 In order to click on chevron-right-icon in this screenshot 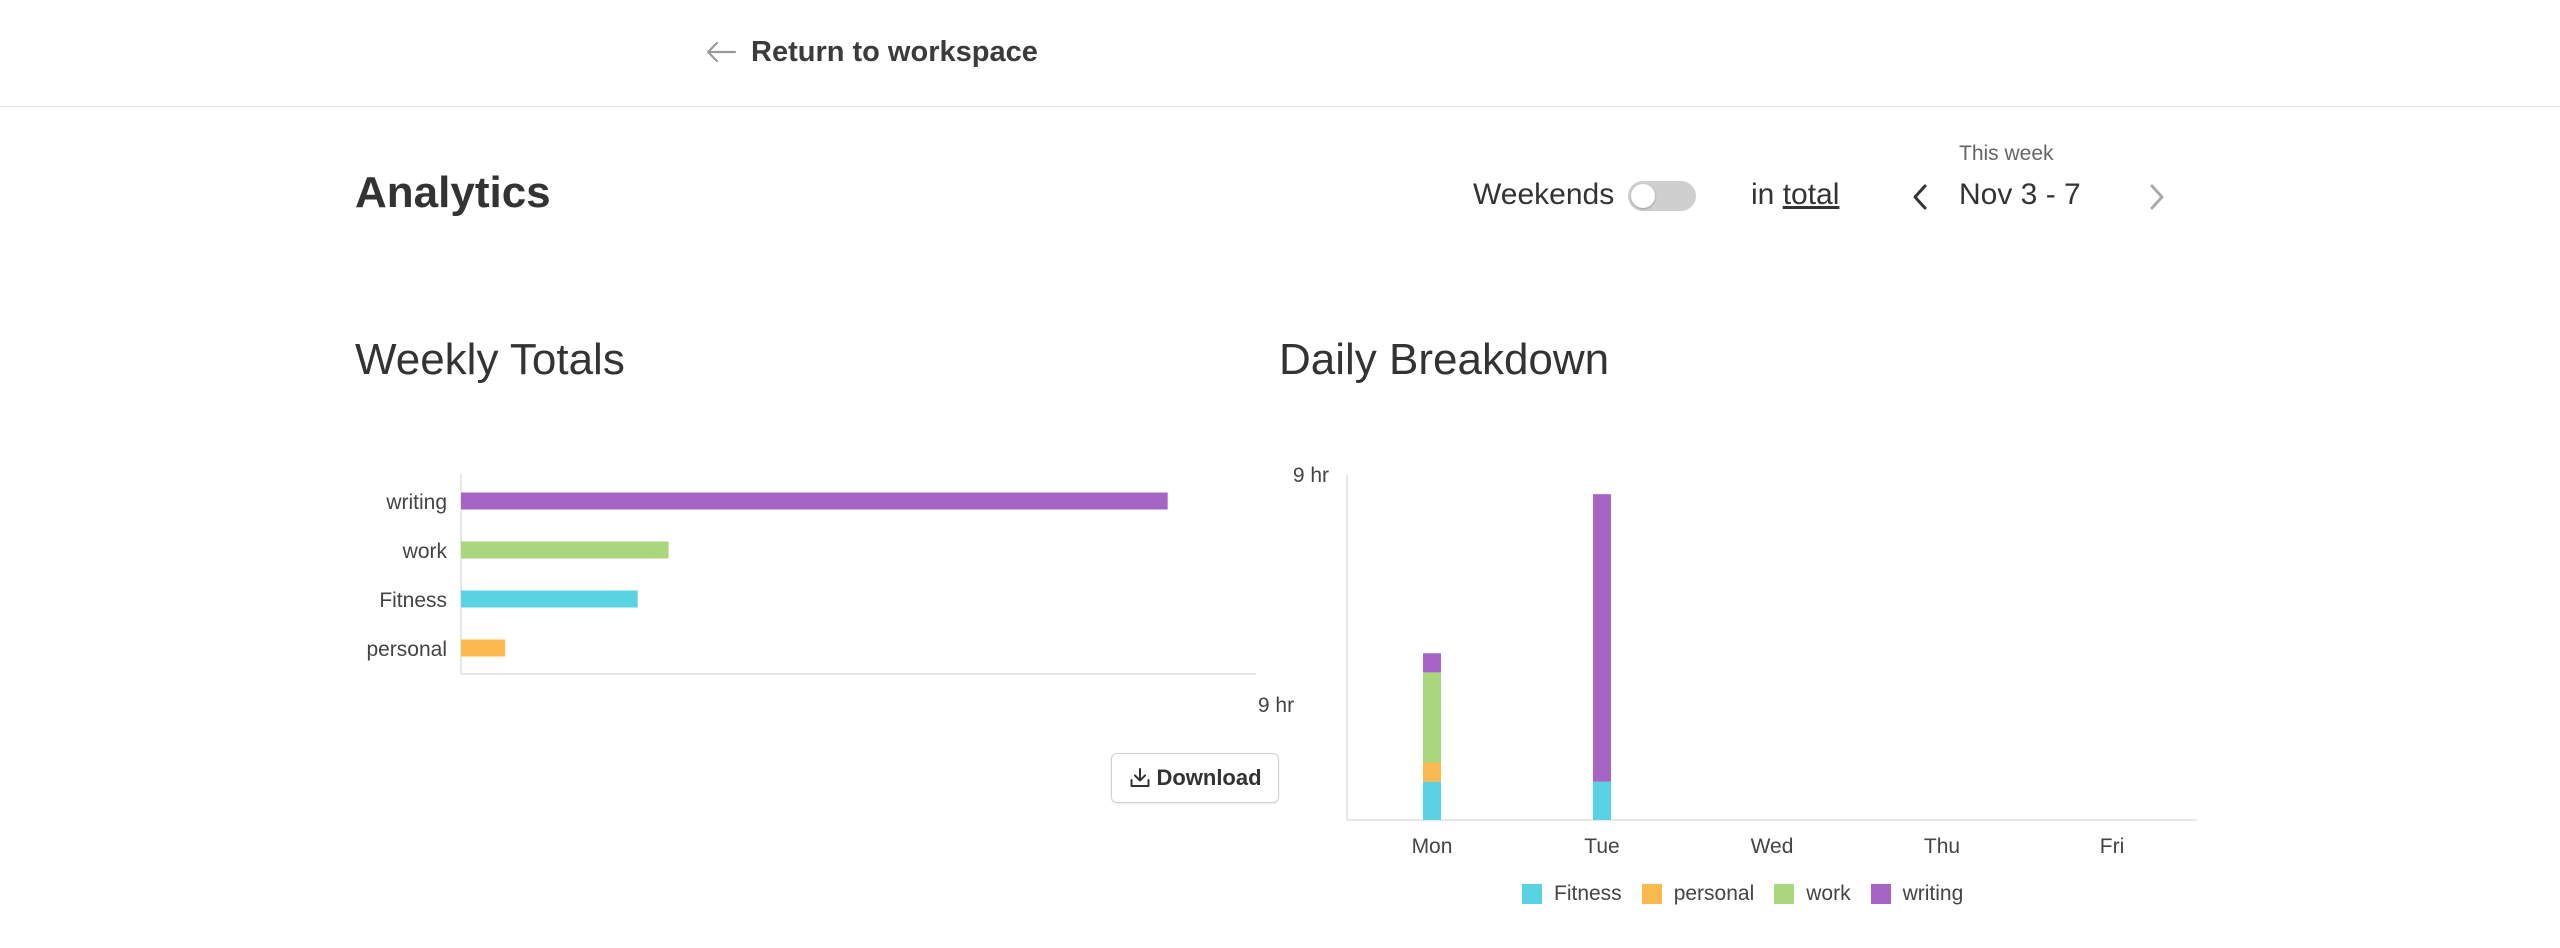, I will do `click(2156, 197)`.